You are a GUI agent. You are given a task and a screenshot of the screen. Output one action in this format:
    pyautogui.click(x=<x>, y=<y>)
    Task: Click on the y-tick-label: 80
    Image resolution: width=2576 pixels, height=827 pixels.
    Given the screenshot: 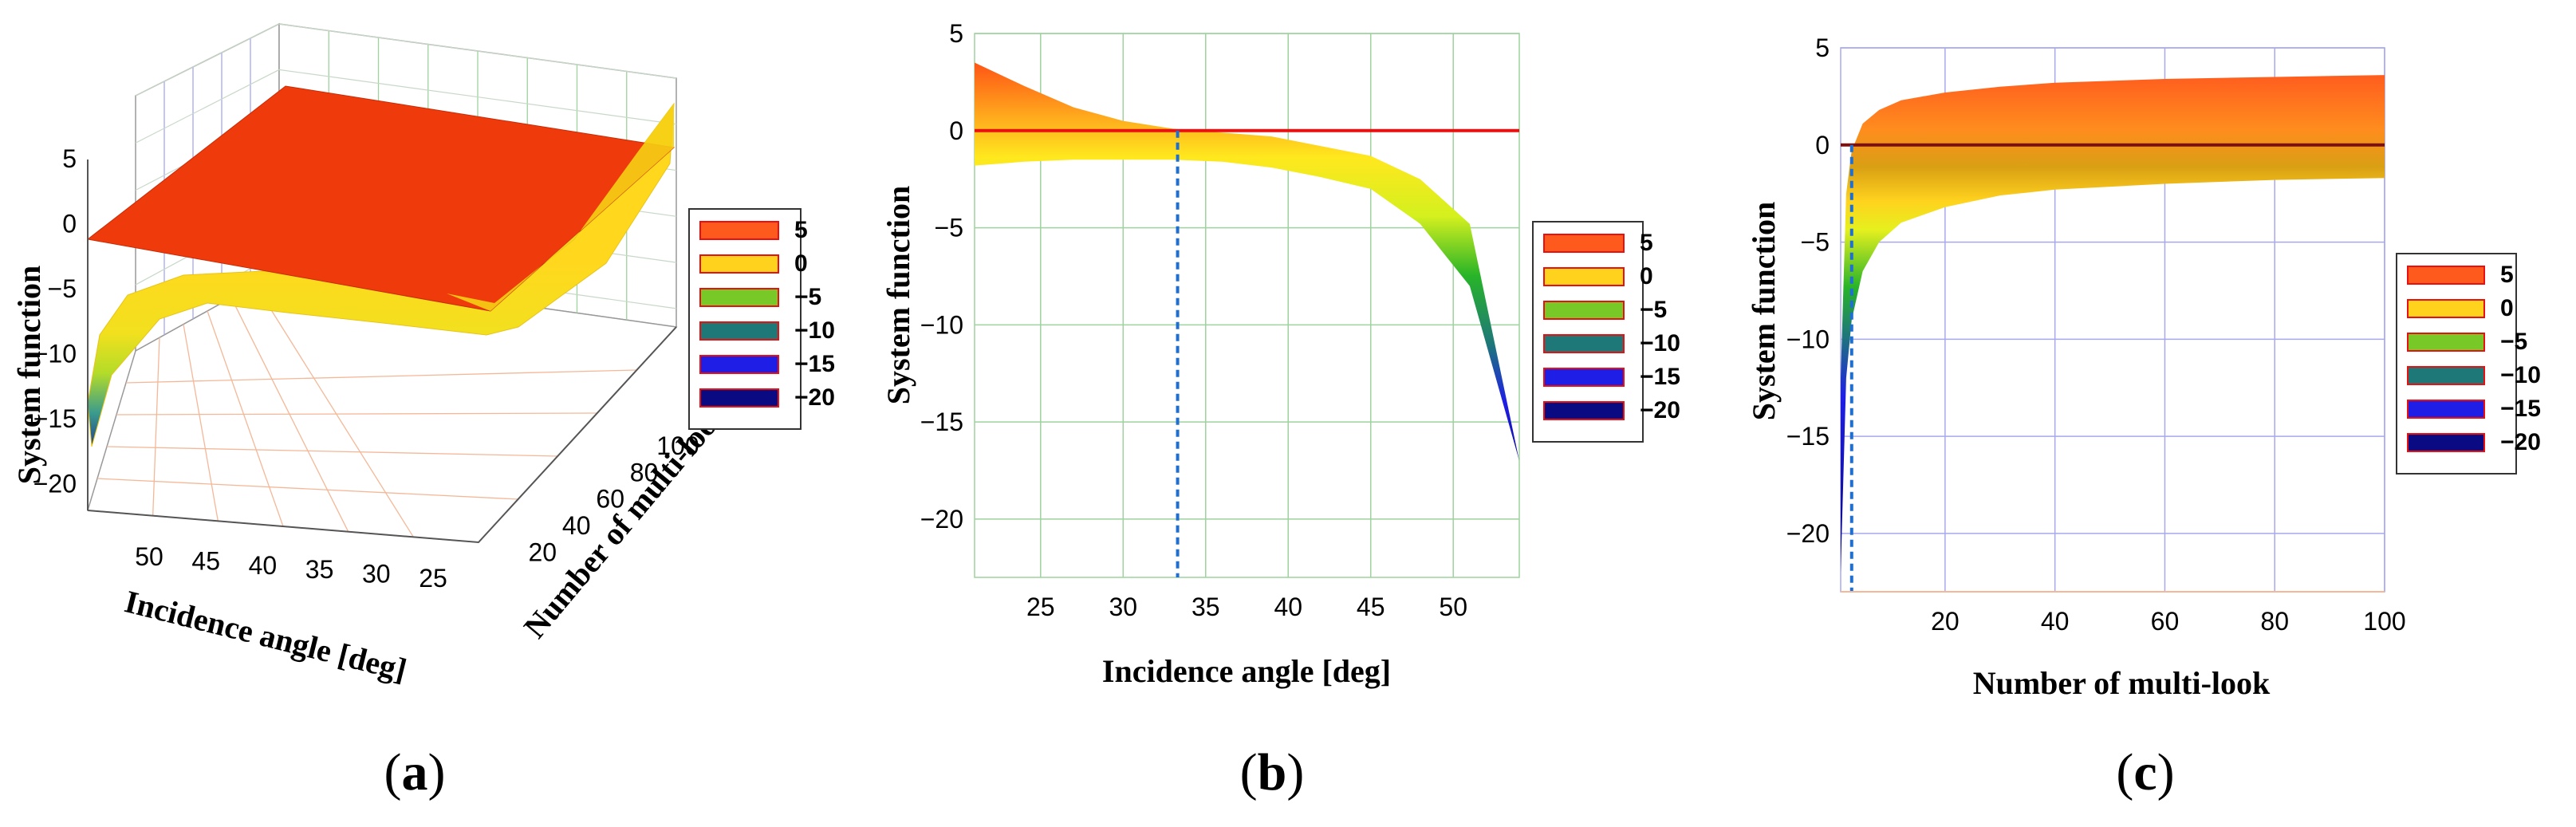 What is the action you would take?
    pyautogui.click(x=644, y=472)
    